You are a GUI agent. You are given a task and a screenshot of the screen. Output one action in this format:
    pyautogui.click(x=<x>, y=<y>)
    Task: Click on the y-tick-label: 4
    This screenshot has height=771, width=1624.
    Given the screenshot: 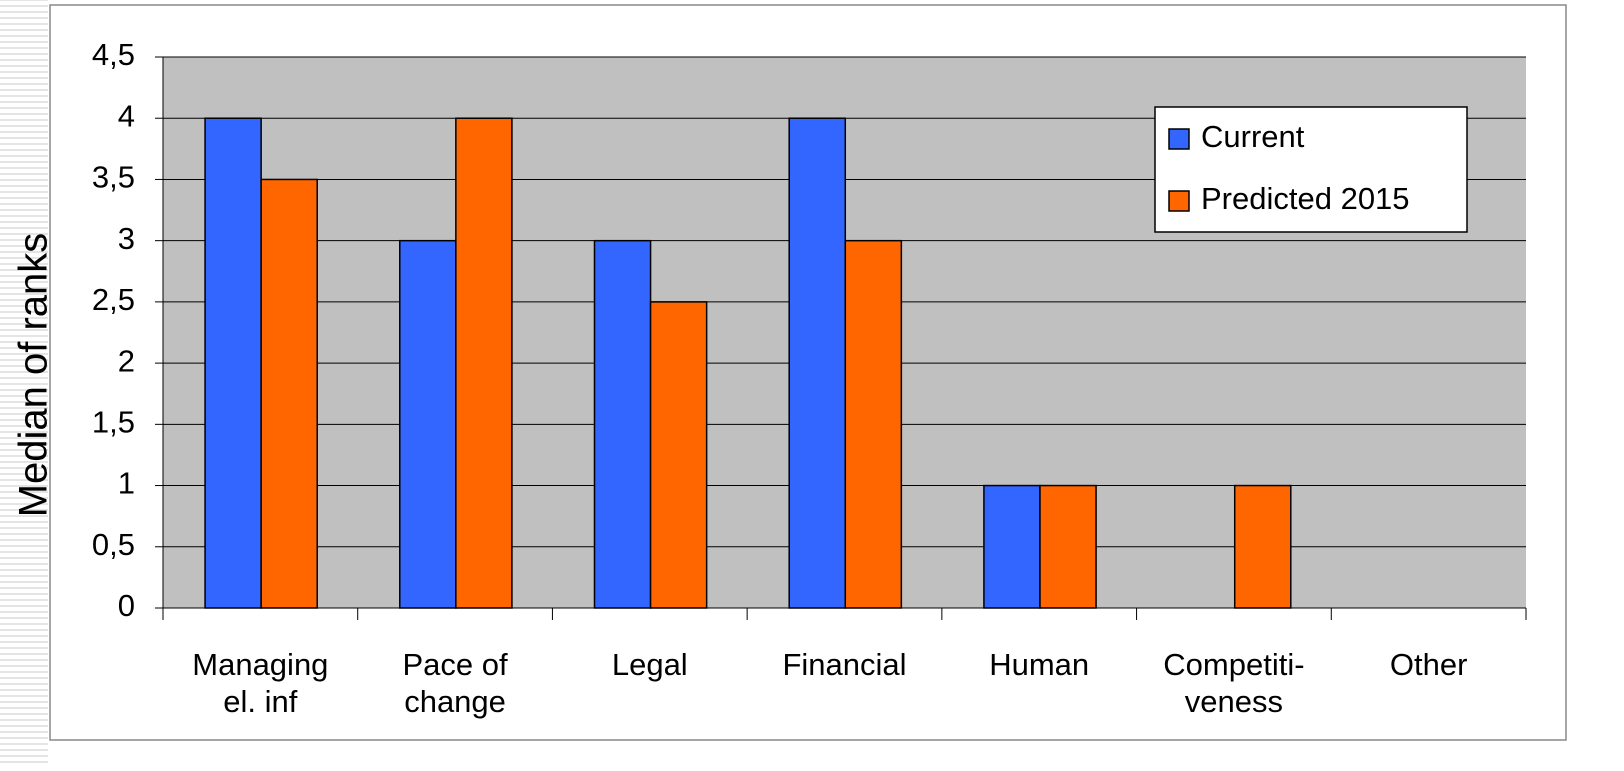 What is the action you would take?
    pyautogui.click(x=126, y=115)
    